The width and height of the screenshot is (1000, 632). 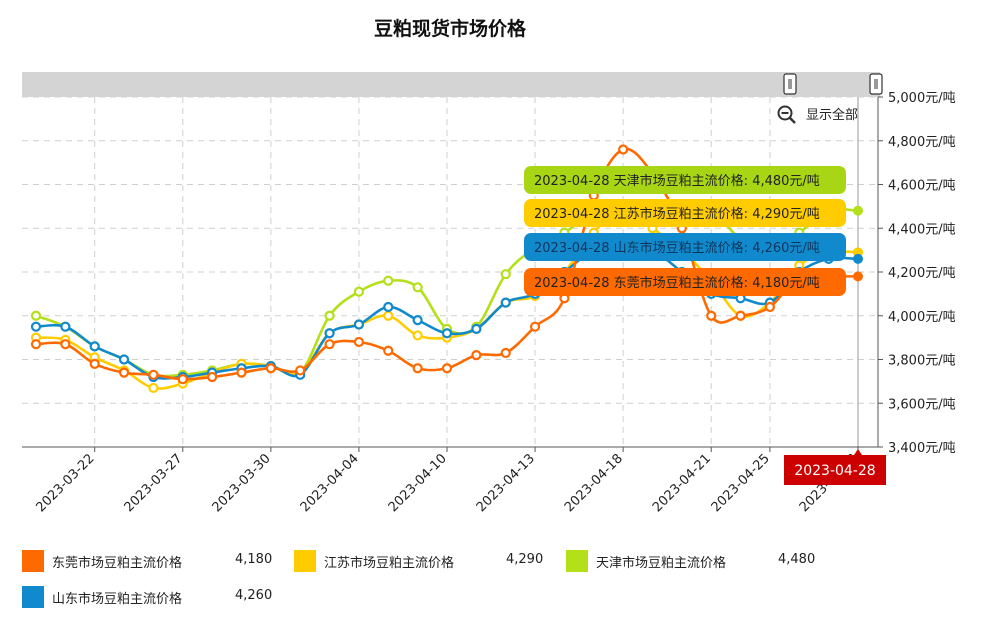 What do you see at coordinates (242, 483) in the screenshot?
I see `x-tick-label: 2023-03-30` at bounding box center [242, 483].